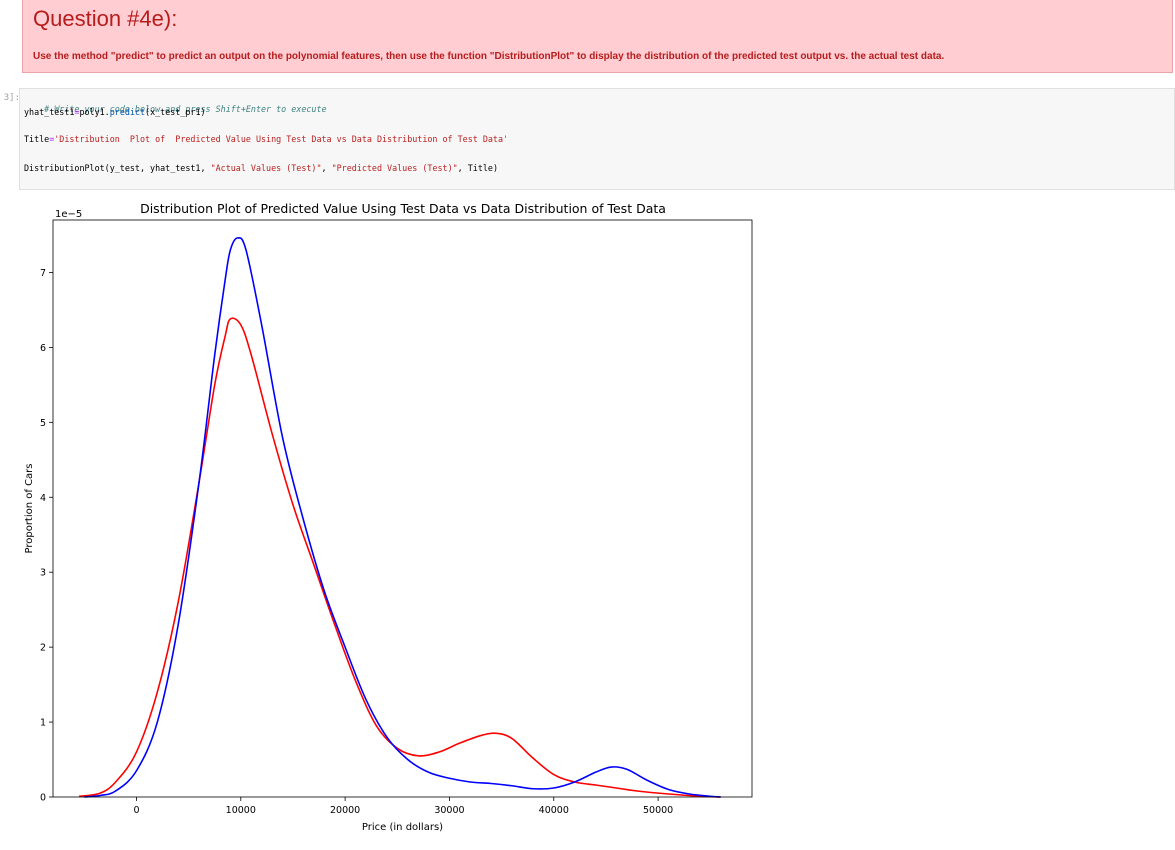 This screenshot has width=1175, height=850. I want to click on question-heading: Question #4e):, so click(105, 18).